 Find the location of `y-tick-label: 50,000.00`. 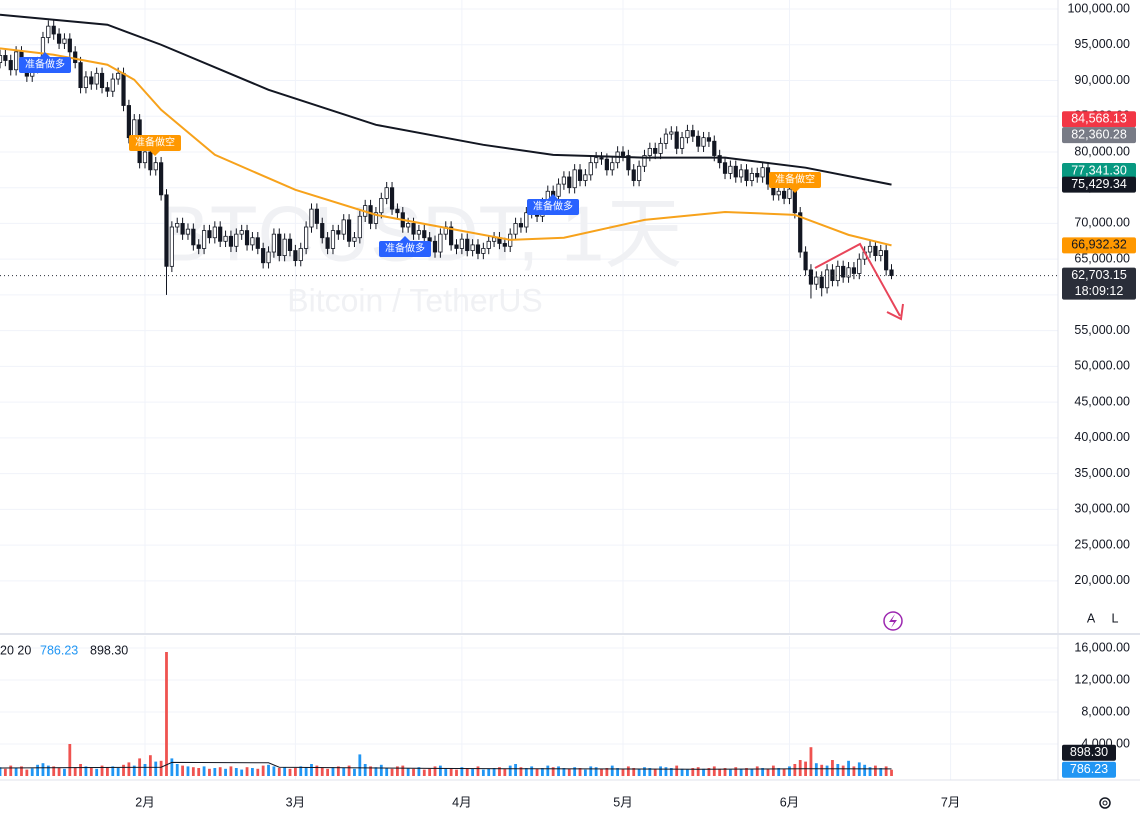

y-tick-label: 50,000.00 is located at coordinates (1102, 366).